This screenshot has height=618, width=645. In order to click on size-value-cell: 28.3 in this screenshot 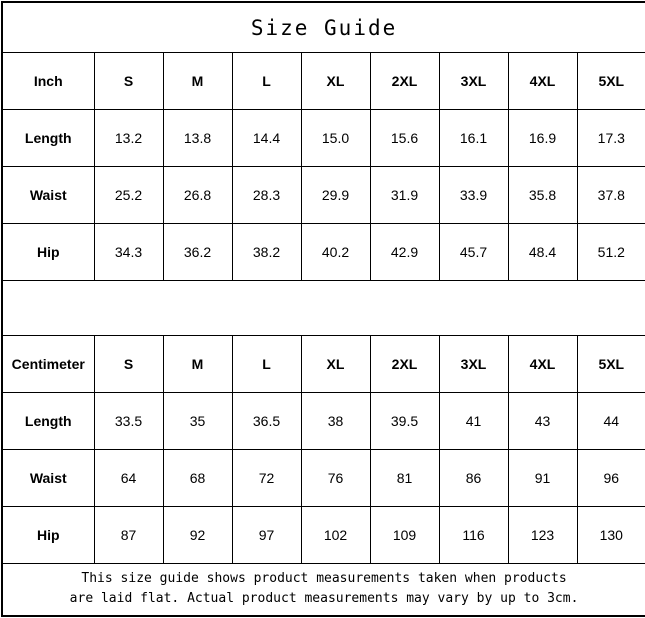, I will do `click(266, 195)`.